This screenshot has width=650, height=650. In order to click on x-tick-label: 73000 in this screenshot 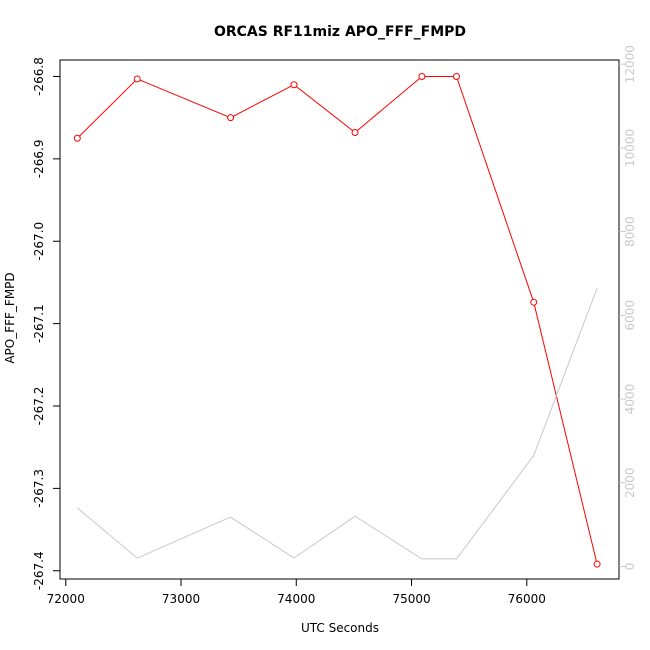, I will do `click(181, 599)`.